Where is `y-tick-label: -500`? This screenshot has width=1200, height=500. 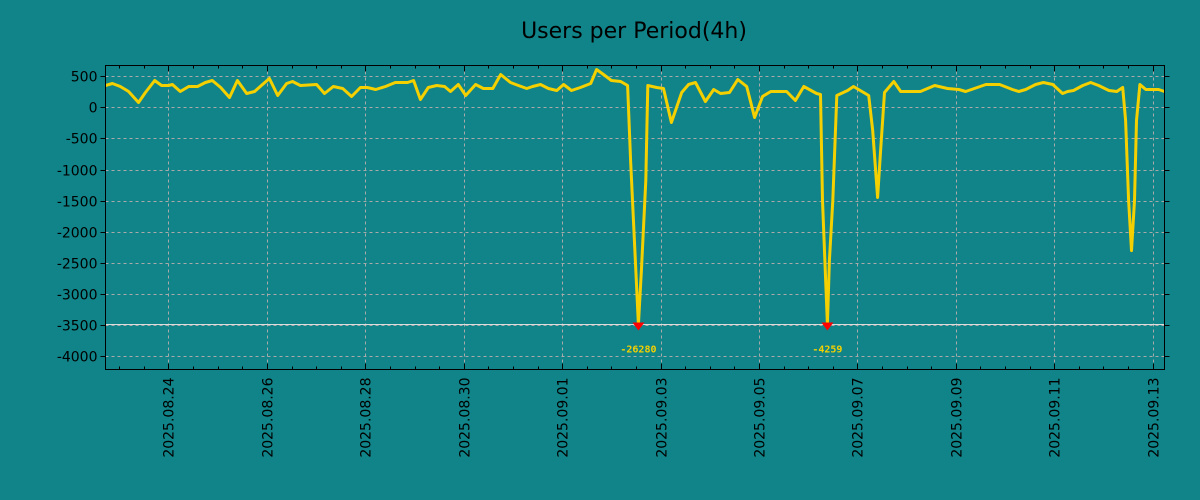 y-tick-label: -500 is located at coordinates (82, 140).